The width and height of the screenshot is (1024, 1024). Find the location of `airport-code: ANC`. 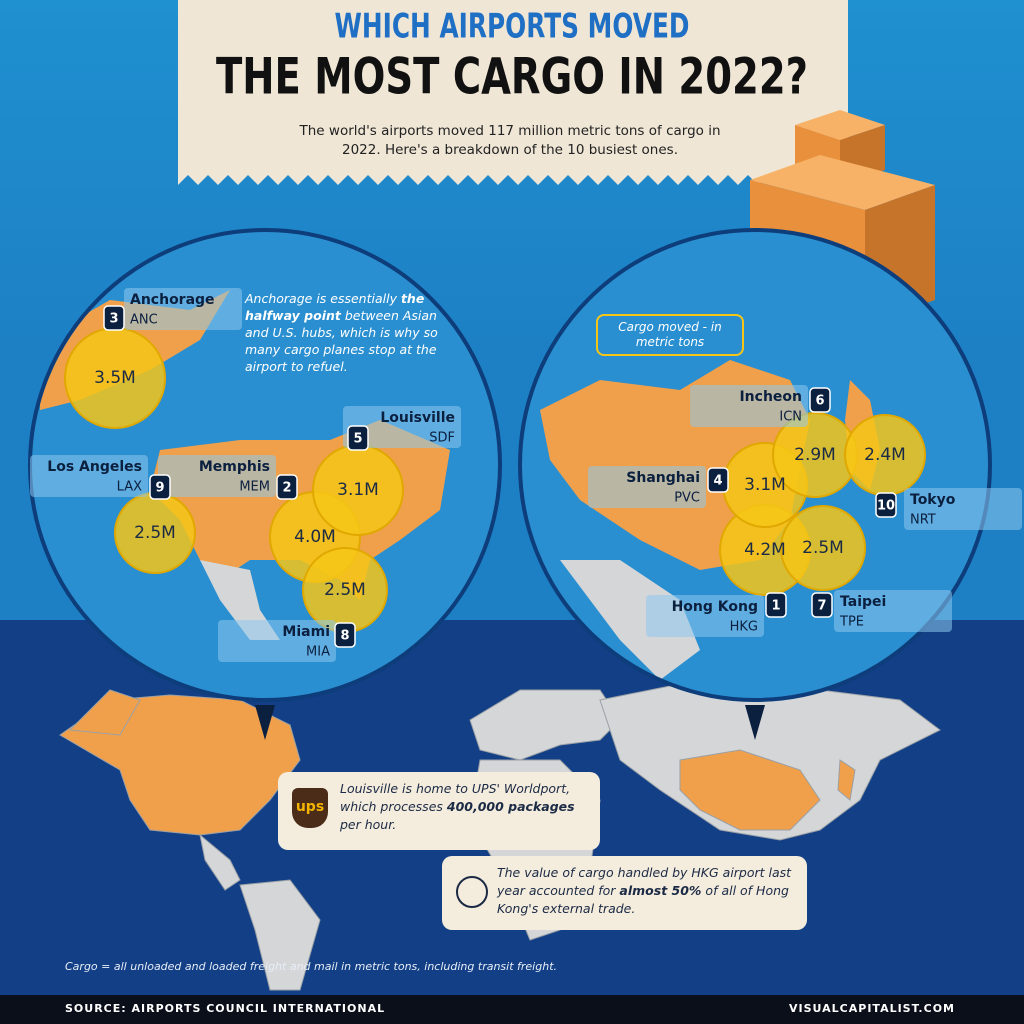

airport-code: ANC is located at coordinates (144, 320).